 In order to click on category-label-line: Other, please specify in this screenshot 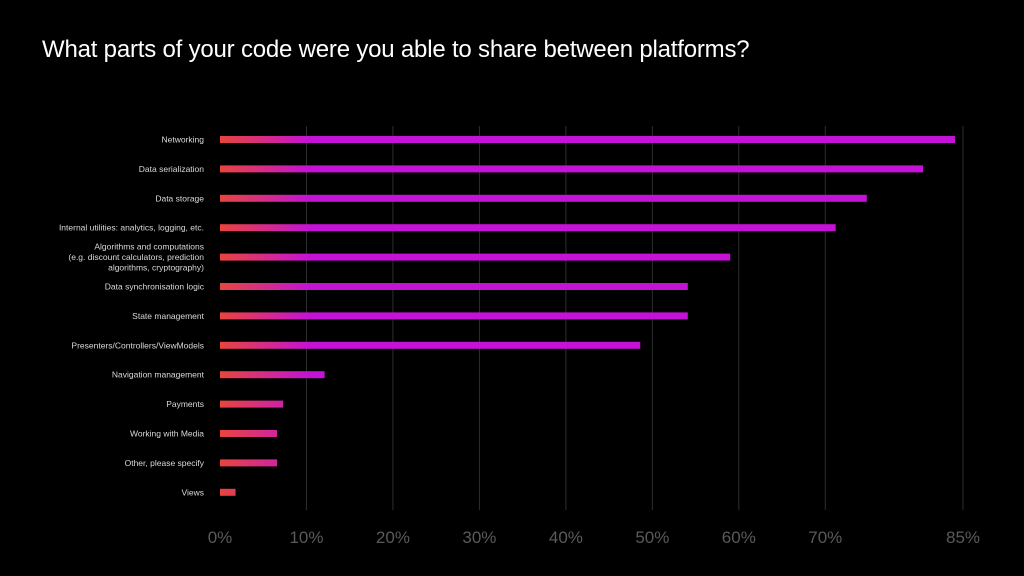, I will do `click(165, 463)`.